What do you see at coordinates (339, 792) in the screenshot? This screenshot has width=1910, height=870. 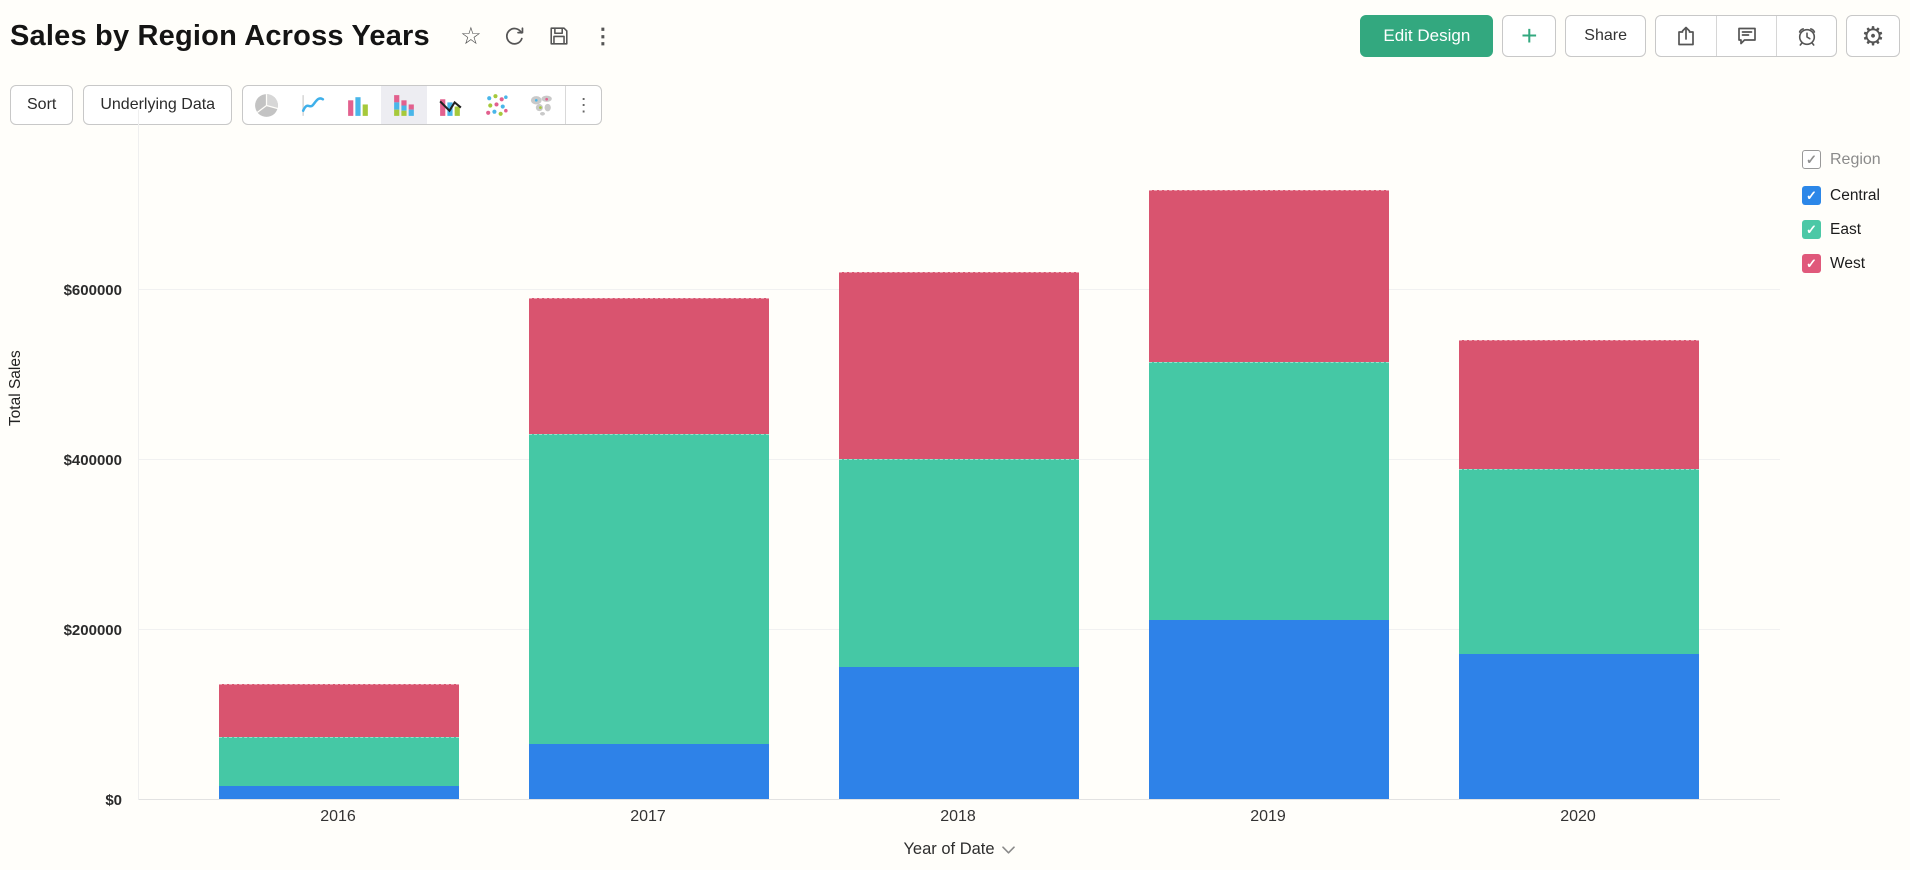 I see `bar-segment-central-2016` at bounding box center [339, 792].